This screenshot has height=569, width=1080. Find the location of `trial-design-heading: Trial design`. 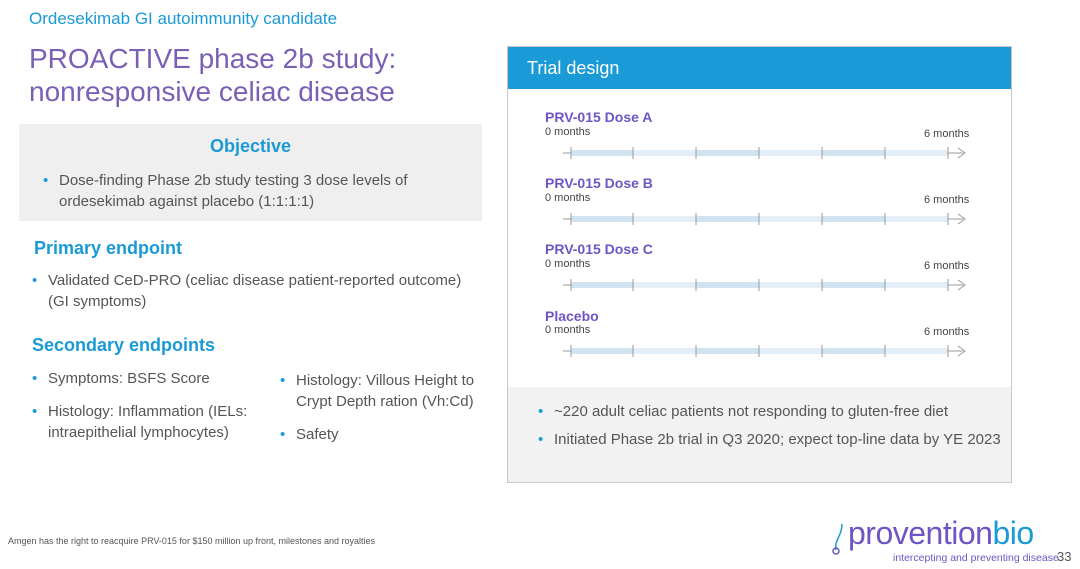

trial-design-heading: Trial design is located at coordinates (573, 68).